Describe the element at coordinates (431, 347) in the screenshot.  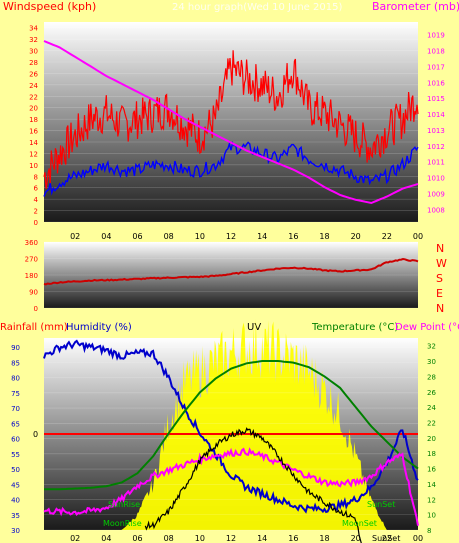
I see `temp-tick-12: 32` at that location.